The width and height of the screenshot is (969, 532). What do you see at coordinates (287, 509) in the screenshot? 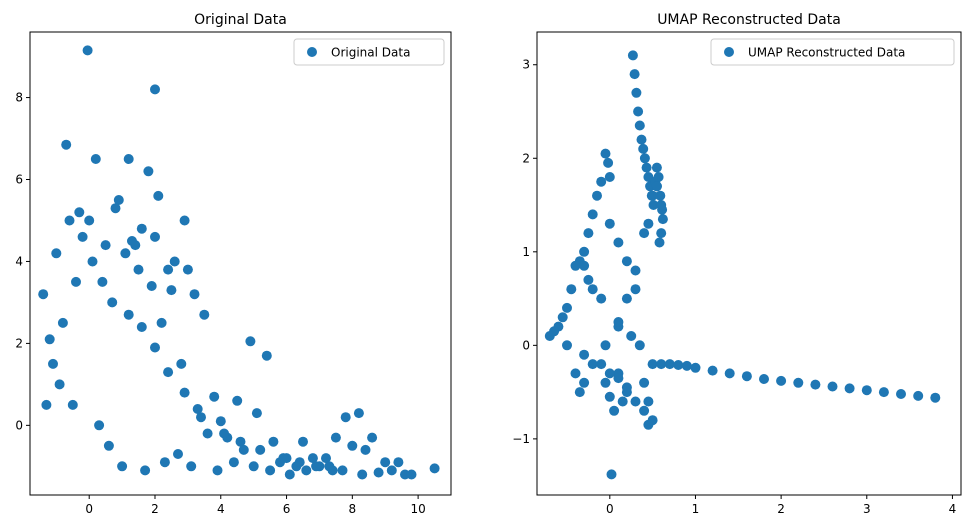
I see `chart-1-x-tick-label: 6` at bounding box center [287, 509].